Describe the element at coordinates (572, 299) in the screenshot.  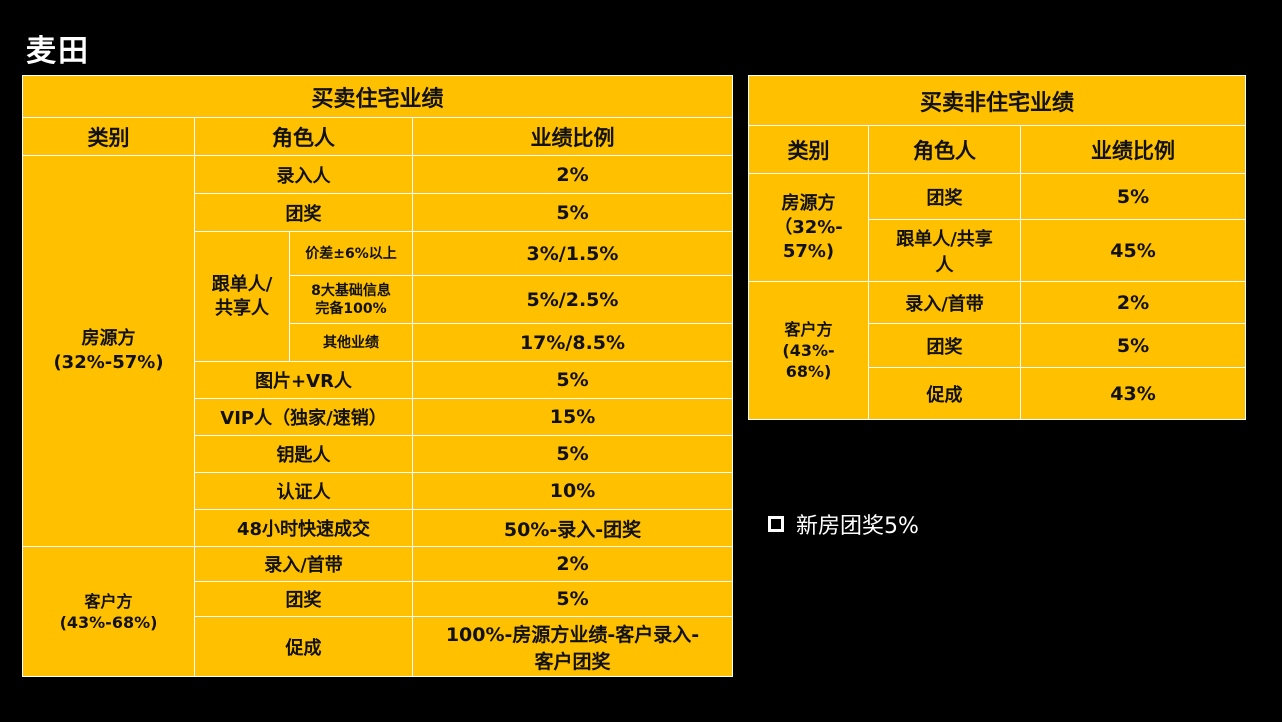
I see `ratio-cell: 5%/2.5%` at that location.